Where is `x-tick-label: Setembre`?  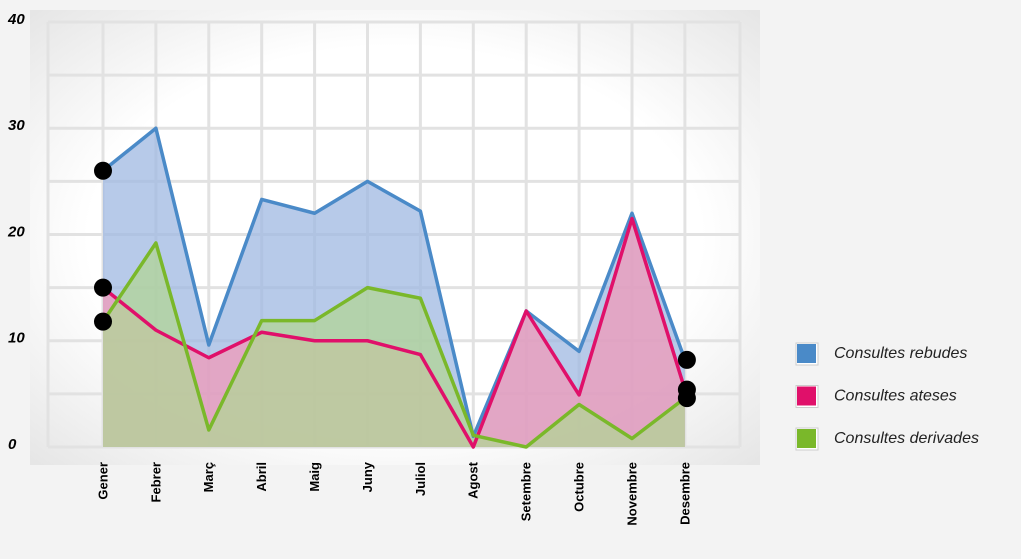
x-tick-label: Setembre is located at coordinates (526, 491).